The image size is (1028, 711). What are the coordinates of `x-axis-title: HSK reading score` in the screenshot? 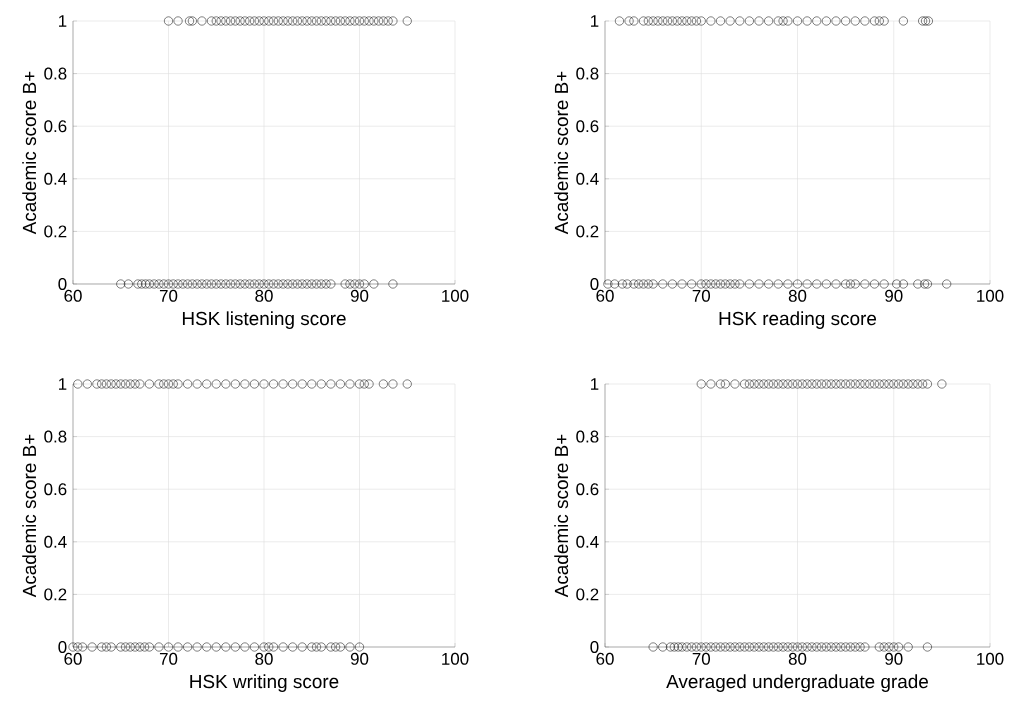 It's located at (798, 320).